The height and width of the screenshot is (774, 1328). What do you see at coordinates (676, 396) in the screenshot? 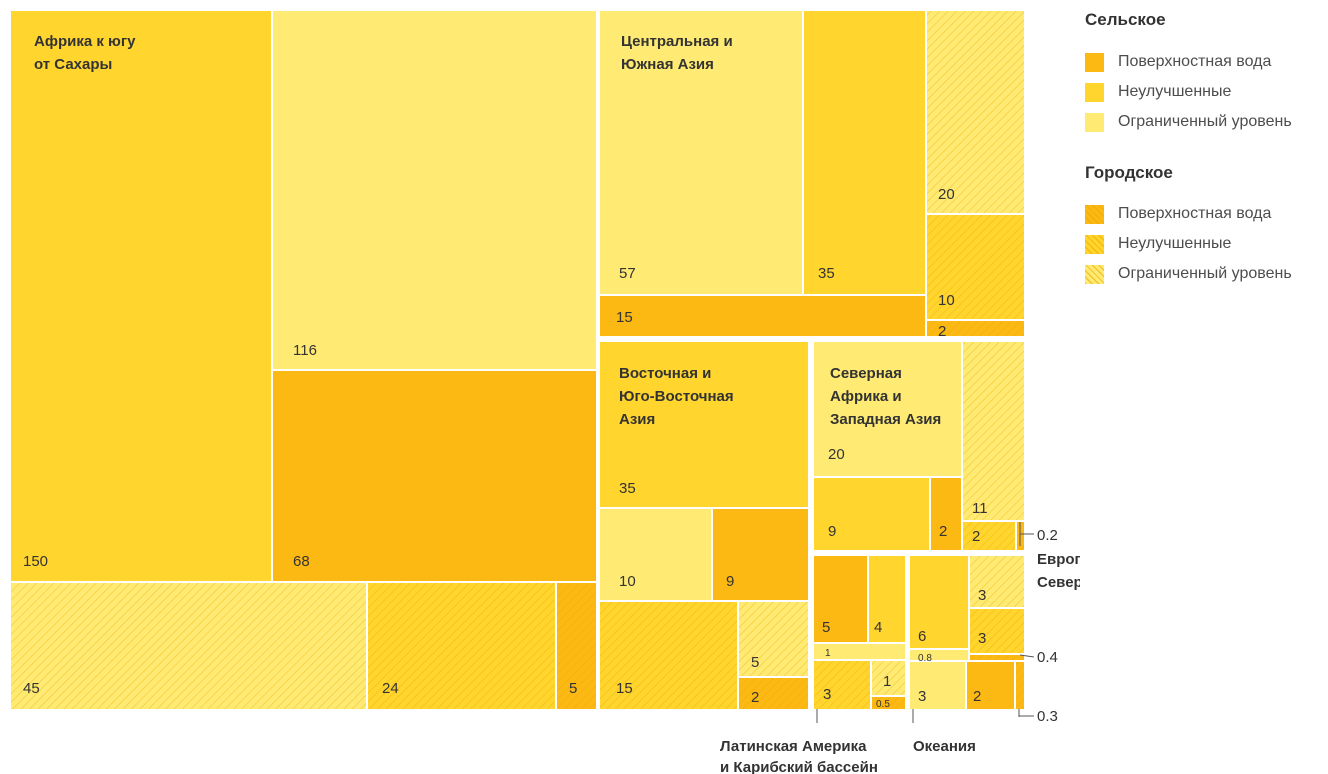
I see `region-title: Юго-Восточная` at bounding box center [676, 396].